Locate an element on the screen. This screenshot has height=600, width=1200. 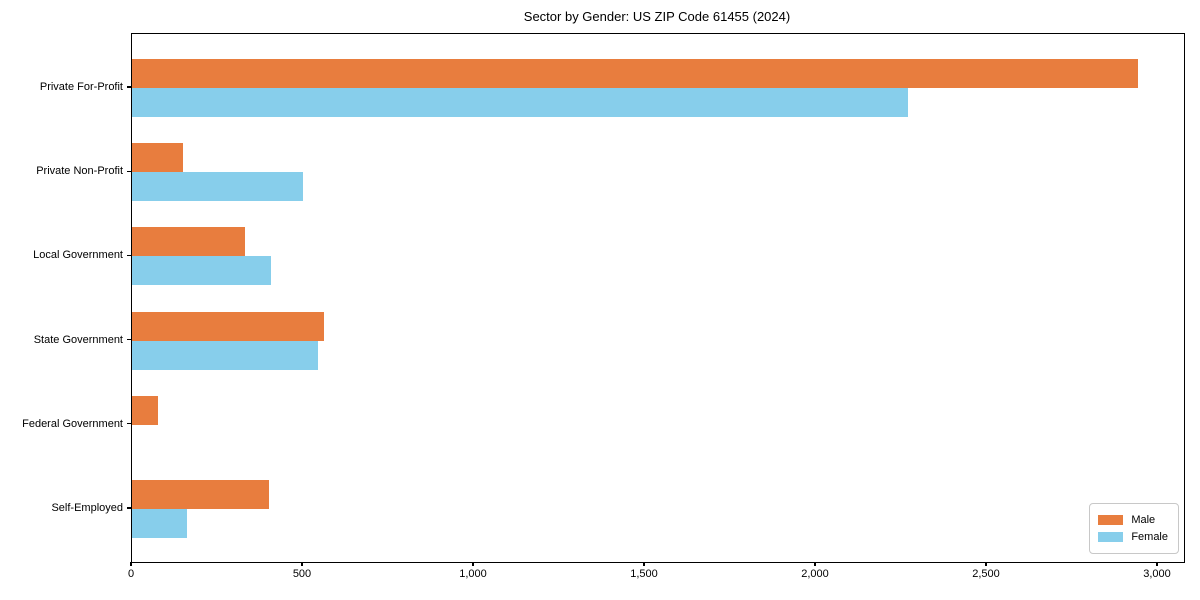
xtick-label-0: 0 is located at coordinates (131, 574).